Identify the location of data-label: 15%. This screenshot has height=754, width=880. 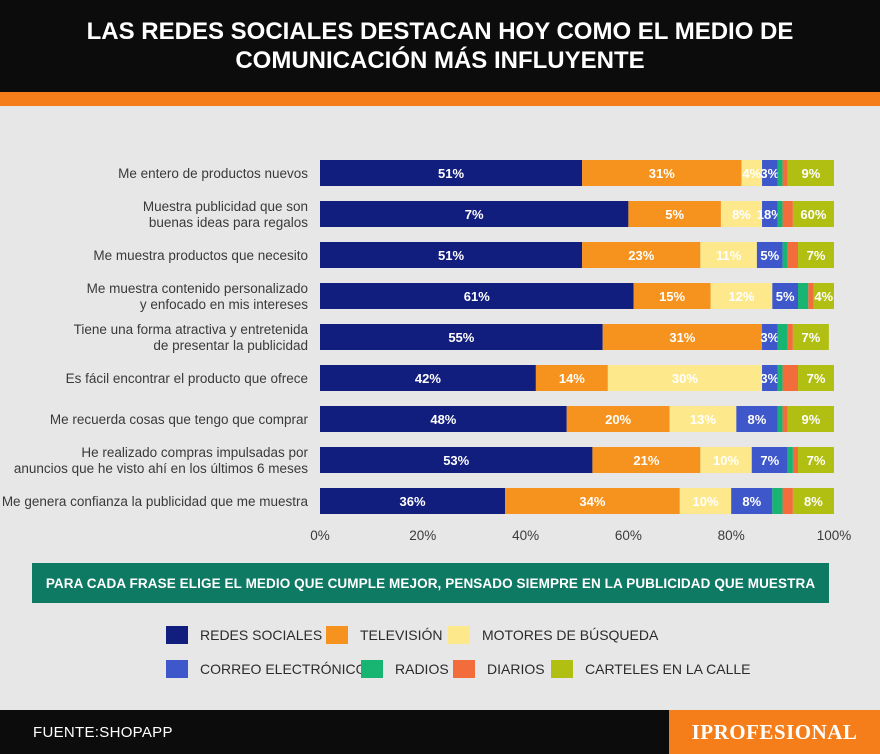
(672, 296).